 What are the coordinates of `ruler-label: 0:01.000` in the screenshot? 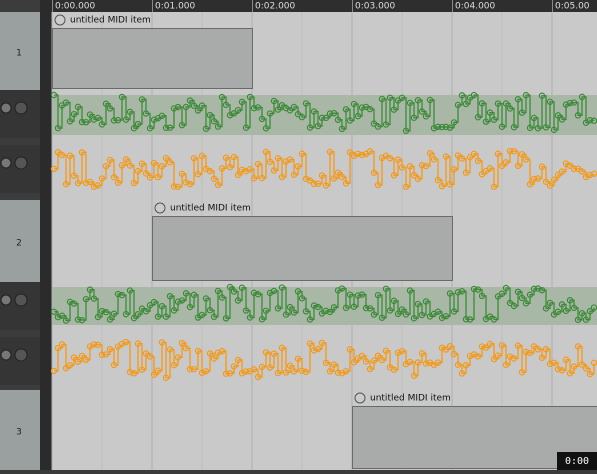 It's located at (175, 7).